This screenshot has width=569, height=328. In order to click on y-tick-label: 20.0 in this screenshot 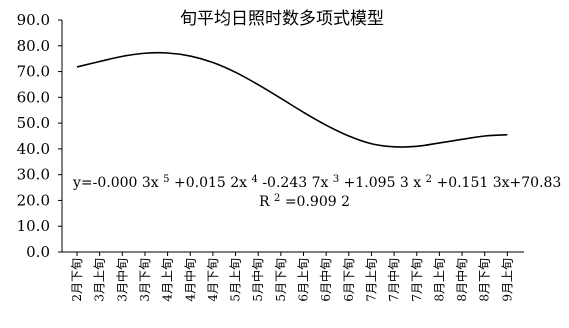, I will do `click(33, 200)`.